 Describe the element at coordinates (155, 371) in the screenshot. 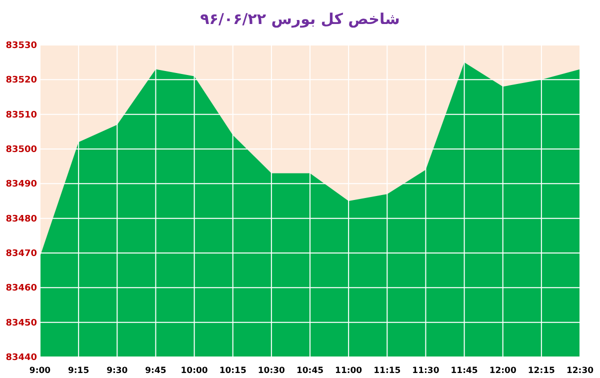

I see `x-tick-label: 9:45` at that location.